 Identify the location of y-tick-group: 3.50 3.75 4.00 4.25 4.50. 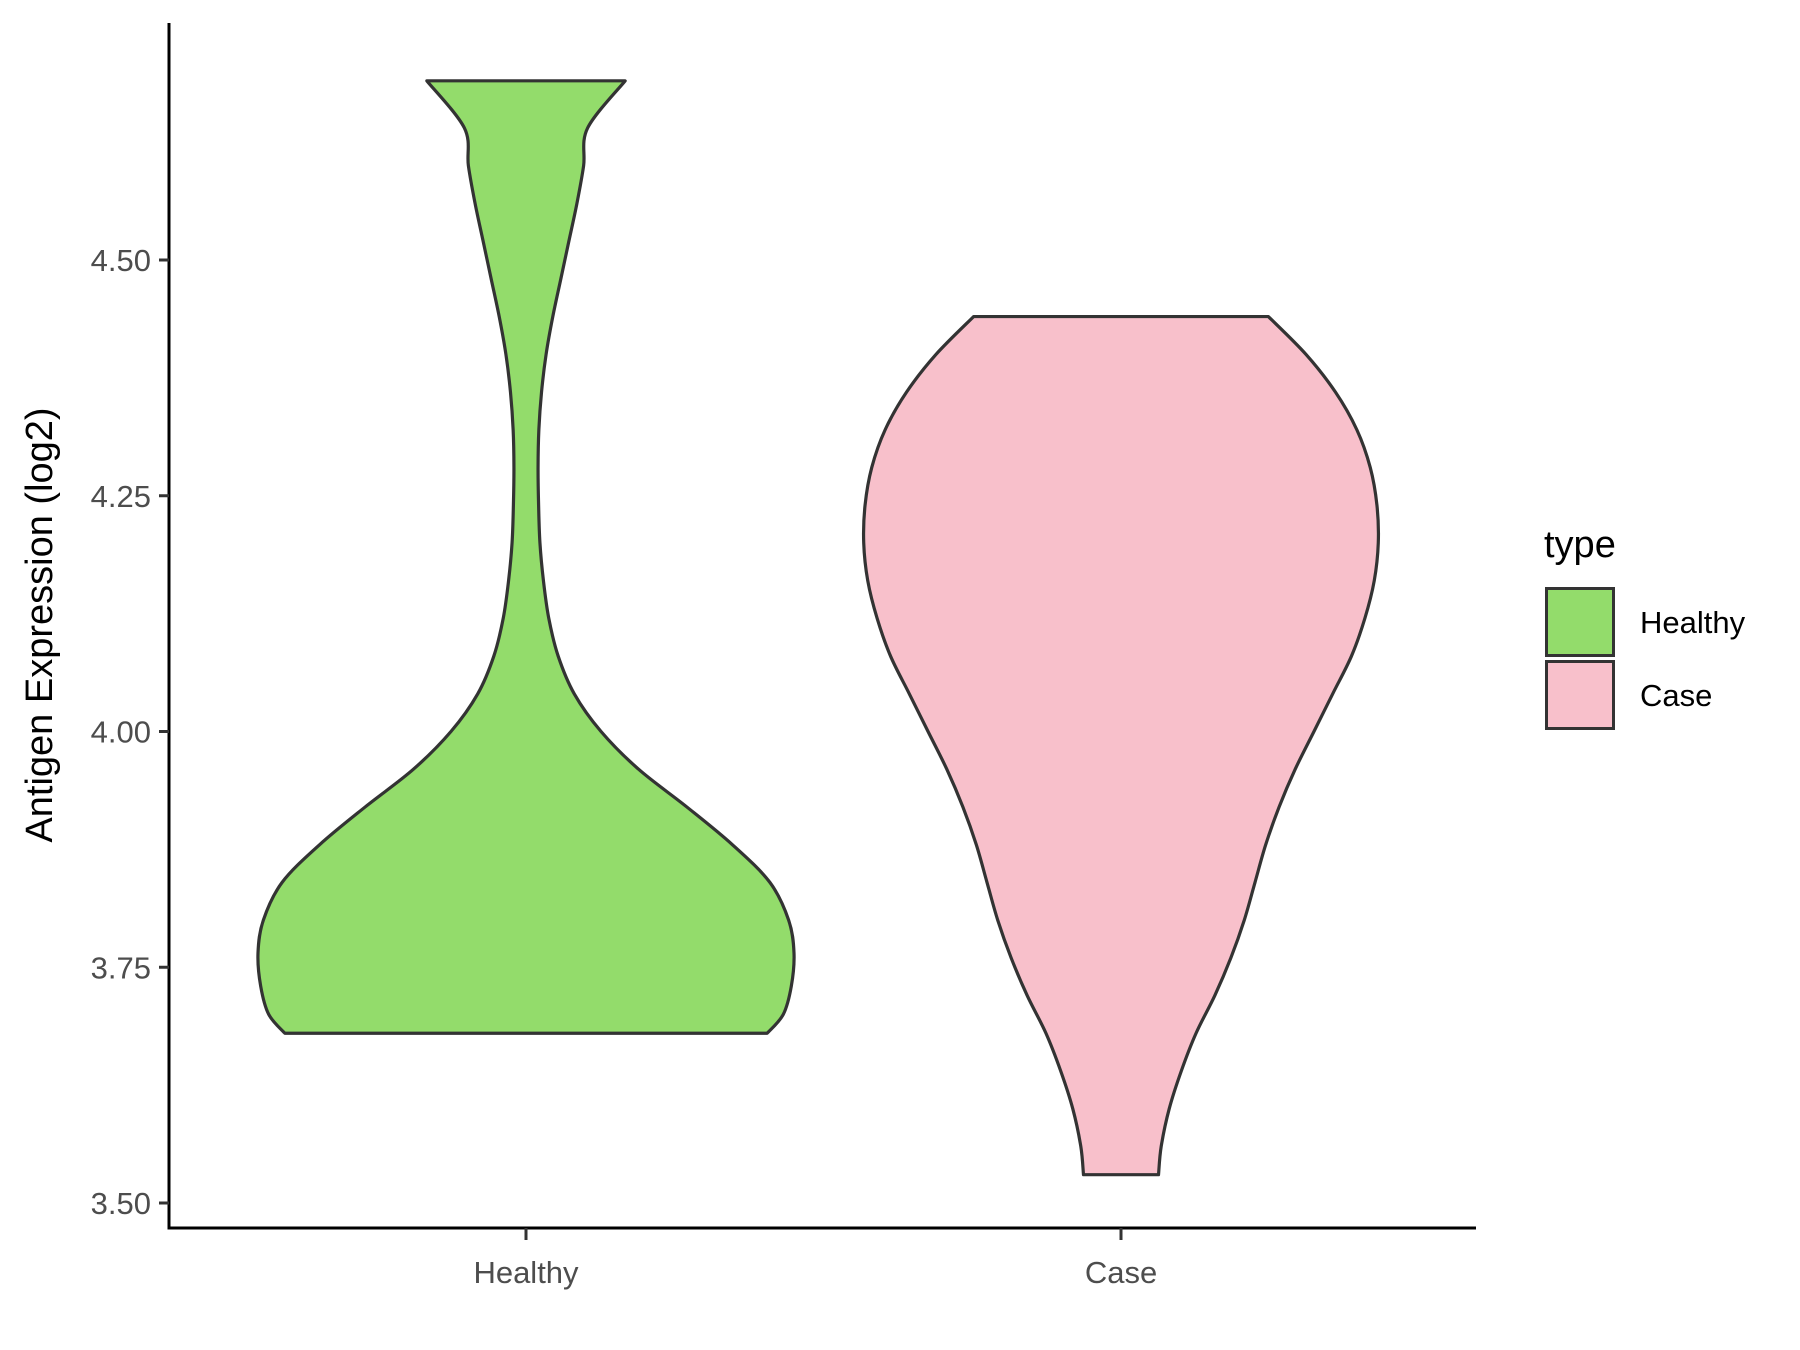
(130, 732).